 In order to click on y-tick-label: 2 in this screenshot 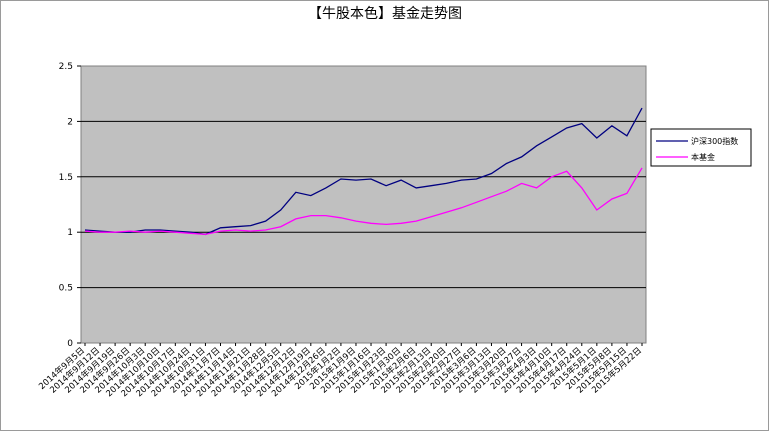, I will do `click(70, 122)`.